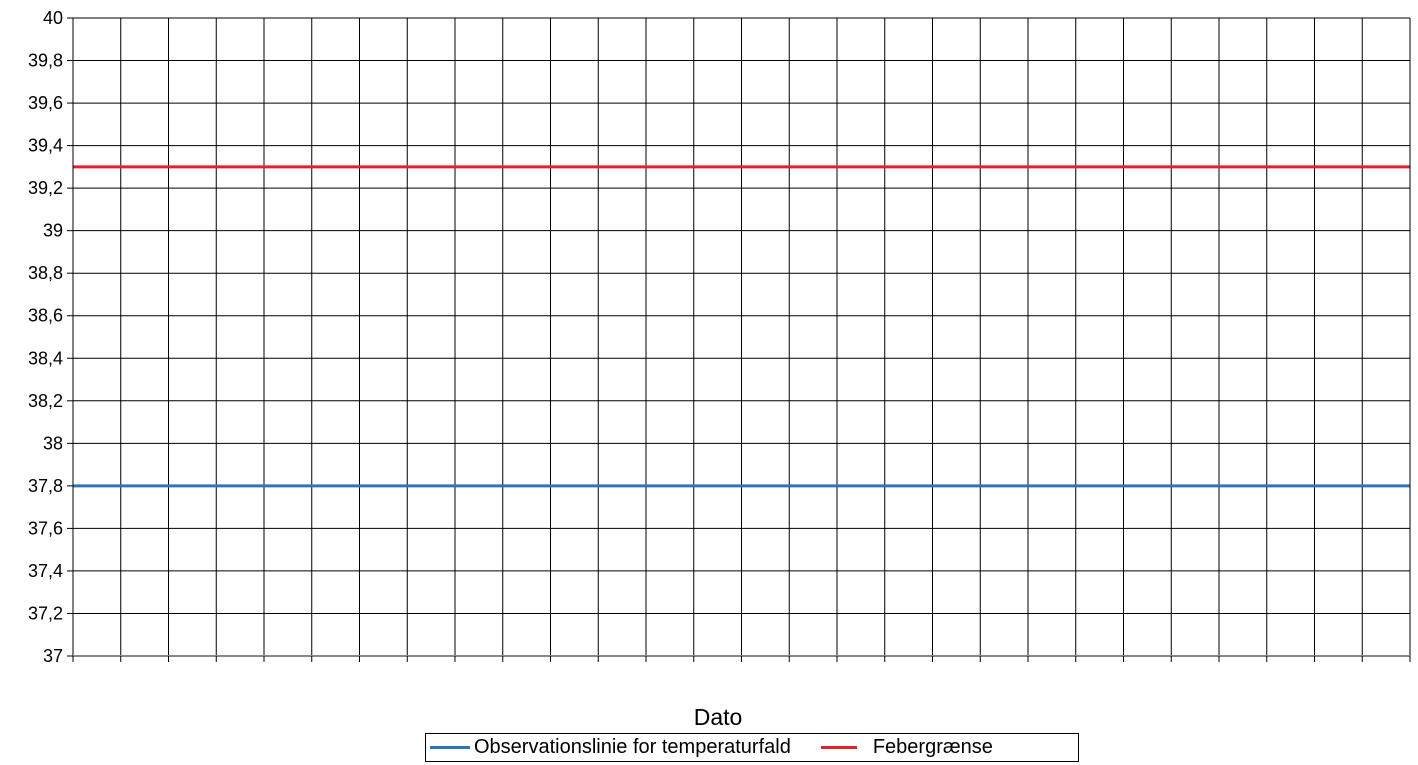 The image size is (1418, 765). What do you see at coordinates (45, 528) in the screenshot?
I see `y-tick-label: 37,6` at bounding box center [45, 528].